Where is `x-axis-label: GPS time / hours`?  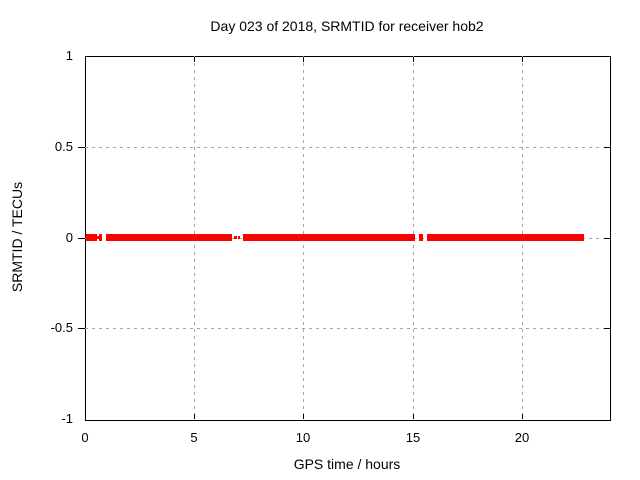
x-axis-label: GPS time / hours is located at coordinates (347, 464).